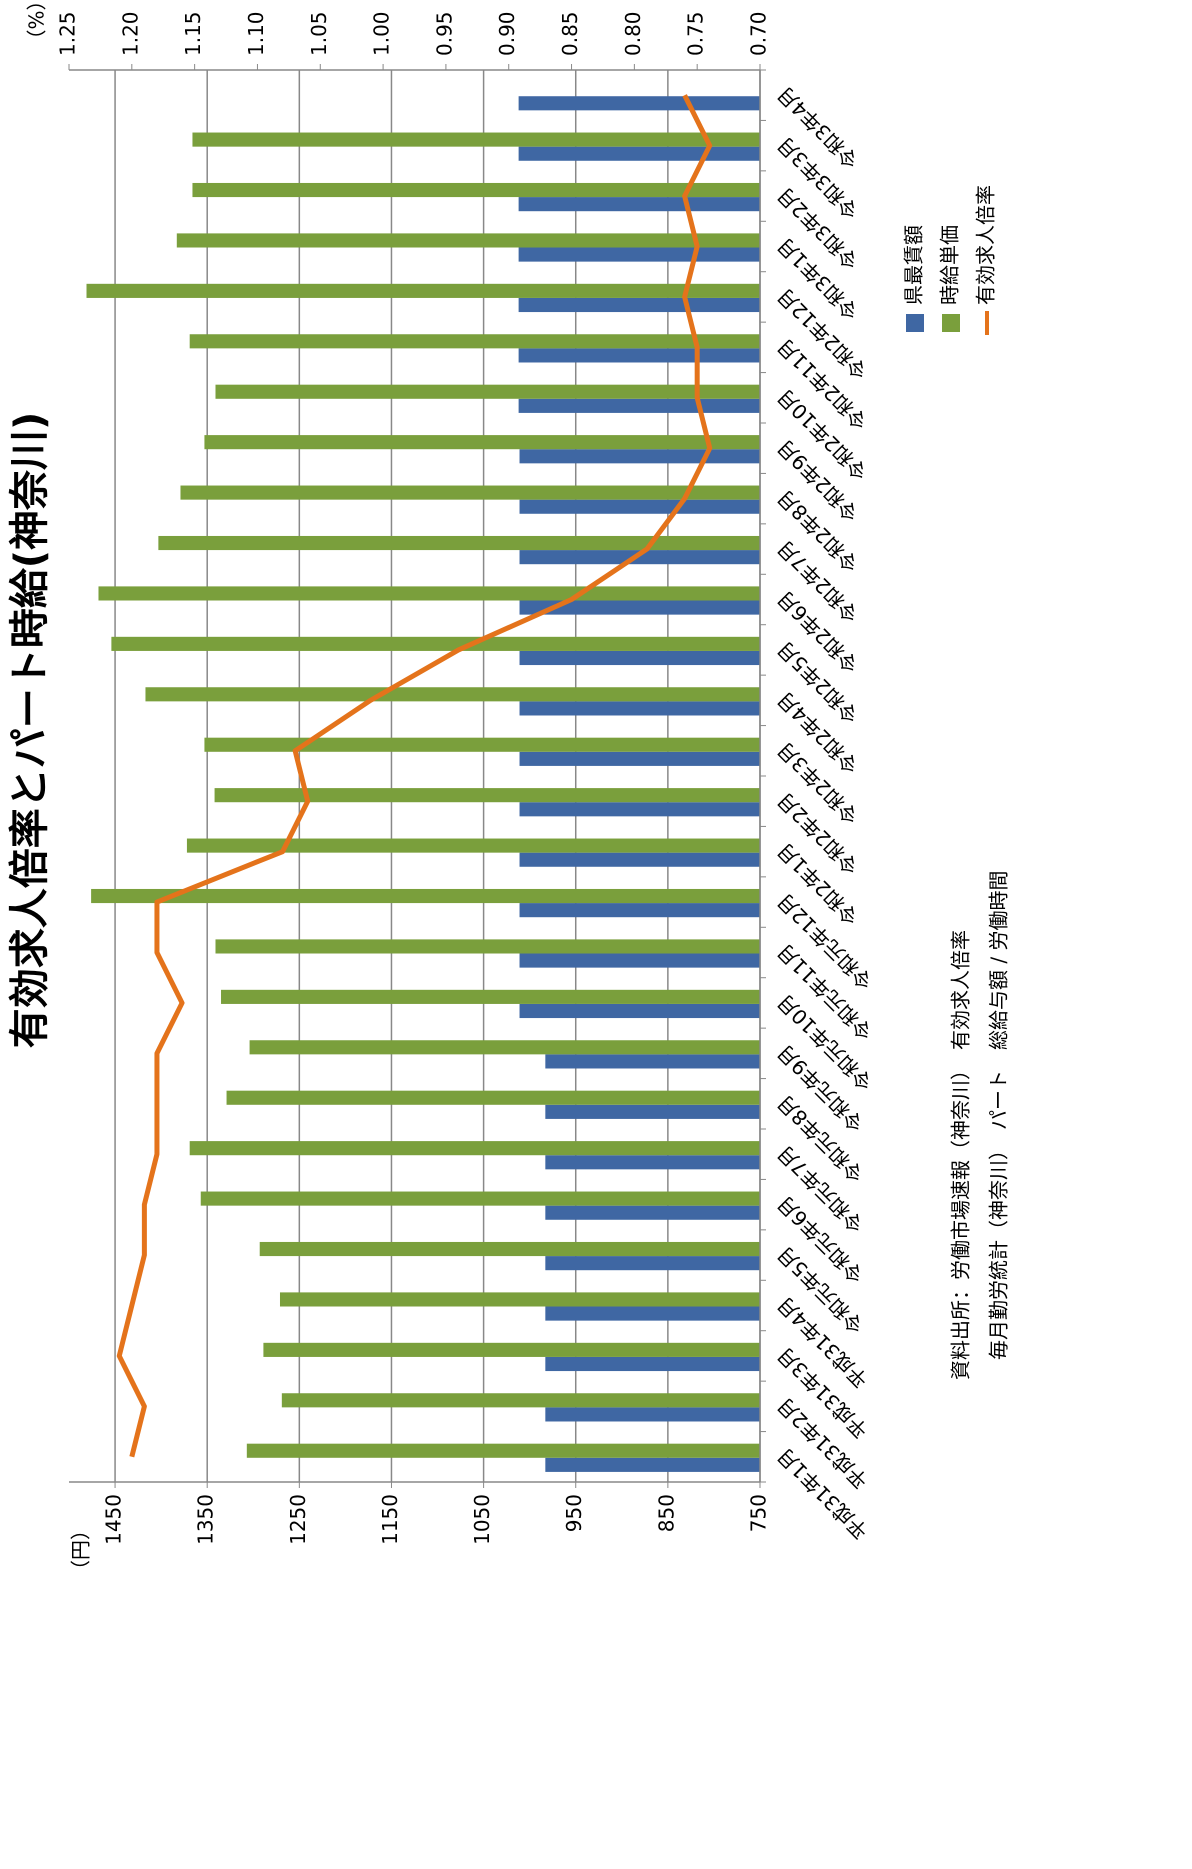  What do you see at coordinates (256, 33) in the screenshot?
I see `y2-tick-label: 1.10` at bounding box center [256, 33].